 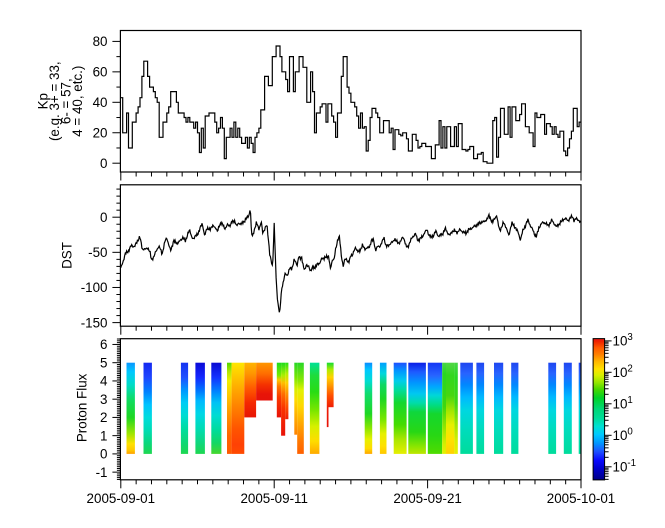 What do you see at coordinates (94, 287) in the screenshot?
I see `svg-text: -100` at bounding box center [94, 287].